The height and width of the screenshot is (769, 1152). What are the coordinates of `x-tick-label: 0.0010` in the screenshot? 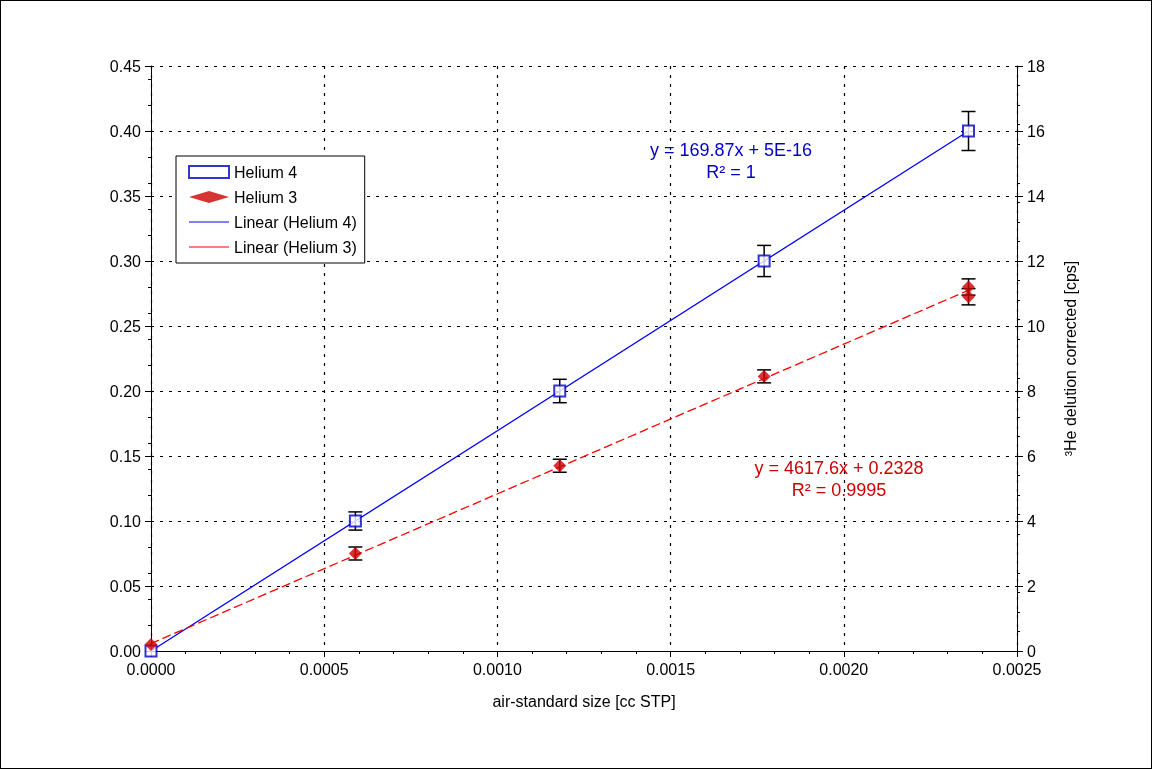 It's located at (497, 669).